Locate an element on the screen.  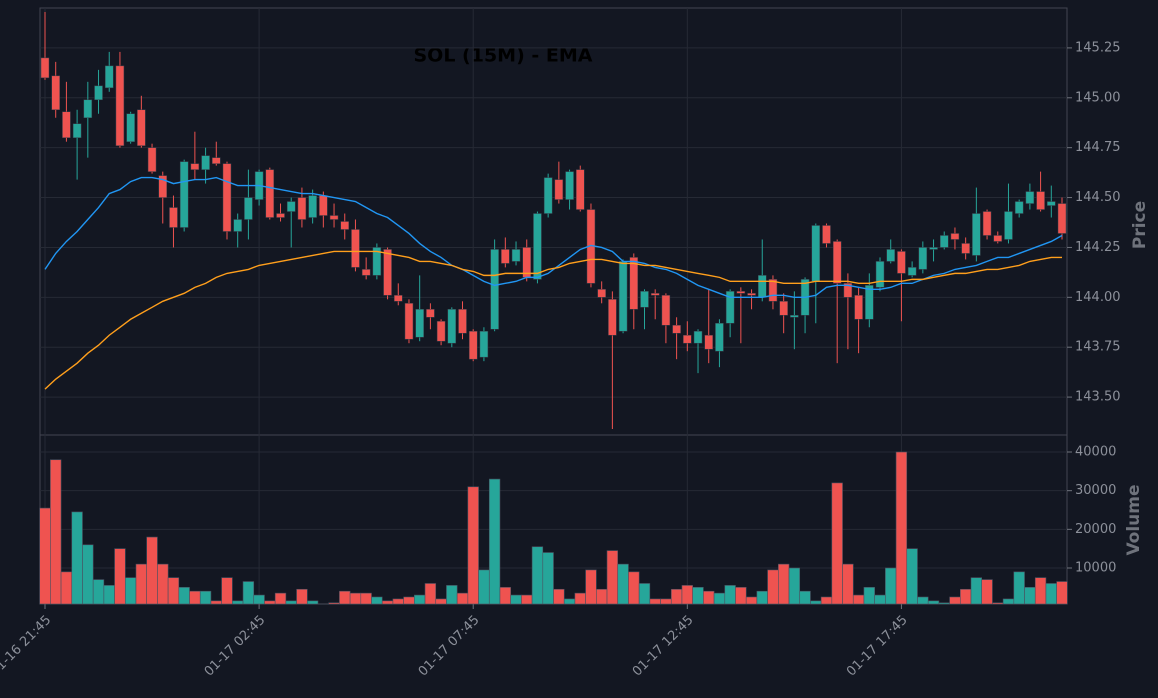
y-tick-label: 145.25 is located at coordinates (1098, 47).